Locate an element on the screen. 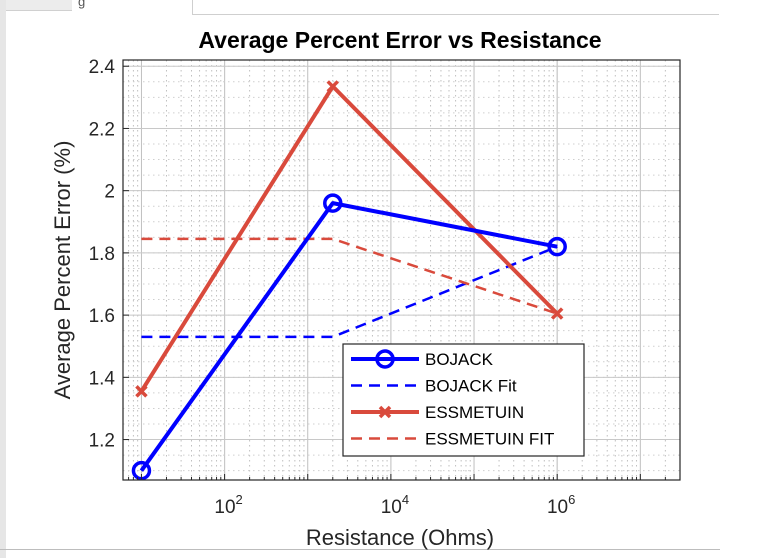 The image size is (762, 558). x-axis-label: Resistance (Ohms) is located at coordinates (400, 537).